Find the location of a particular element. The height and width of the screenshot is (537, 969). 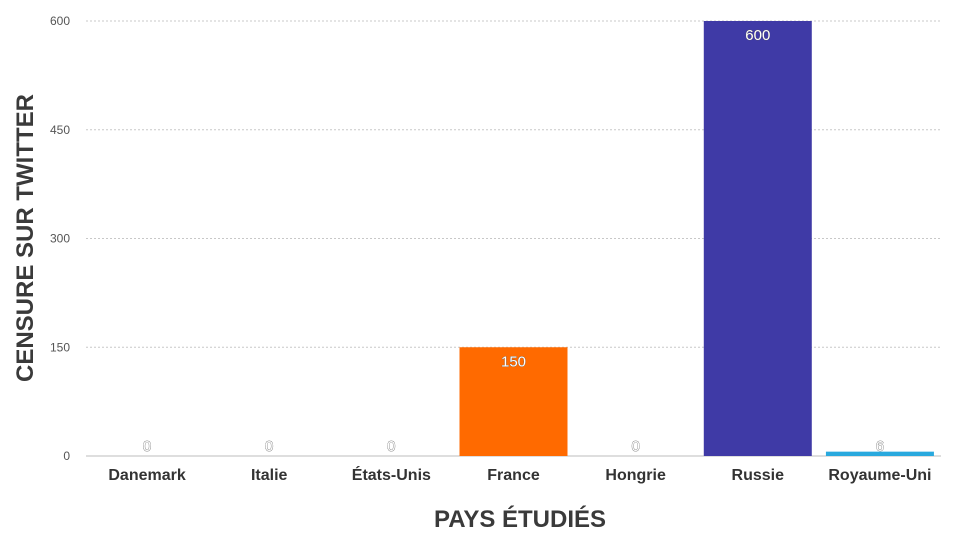

x-category-label: Hongrie is located at coordinates (635, 475).